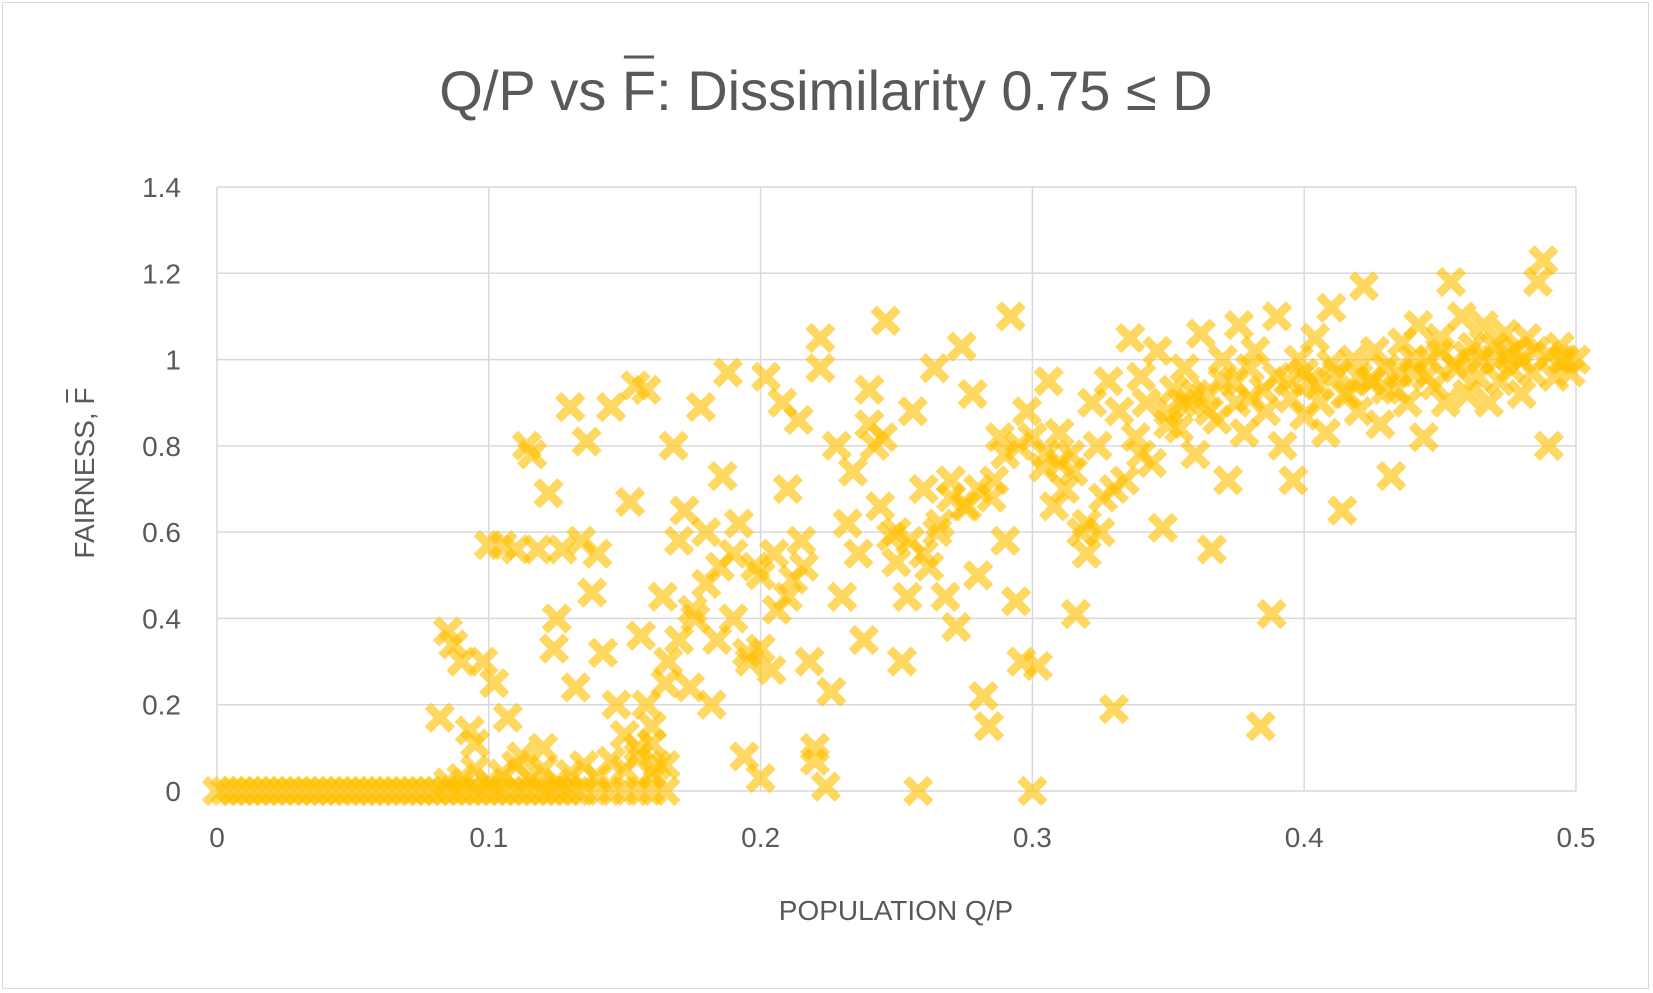 This screenshot has width=1653, height=993. I want to click on x-tick-label: 0.5, so click(1576, 837).